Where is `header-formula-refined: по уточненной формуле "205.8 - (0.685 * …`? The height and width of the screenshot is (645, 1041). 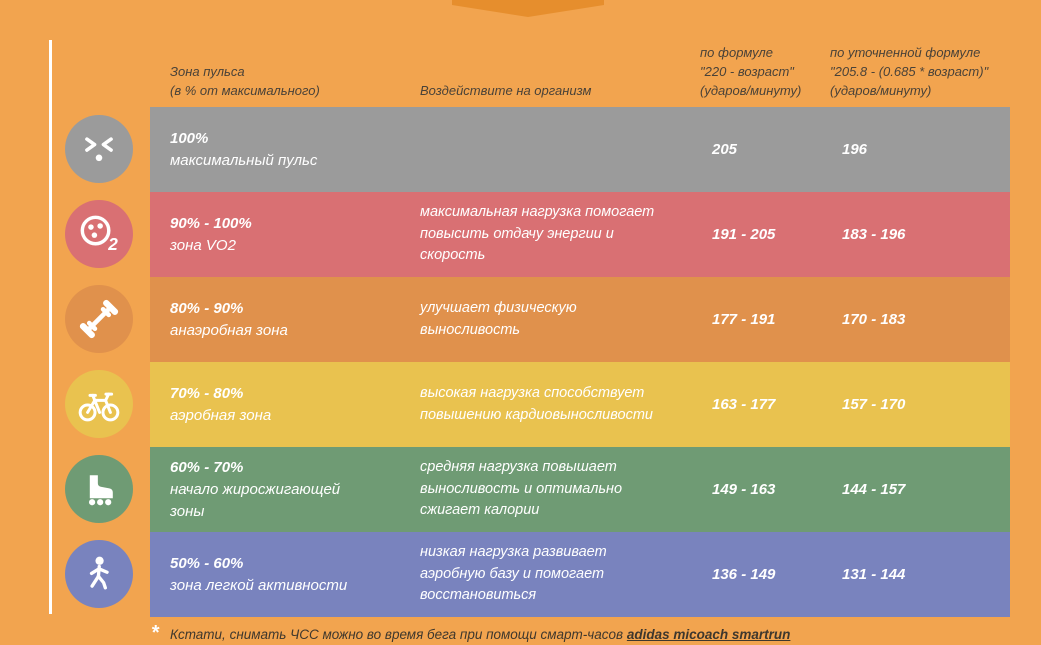 header-formula-refined: по уточненной формуле "205.8 - (0.685 * … is located at coordinates (909, 71).